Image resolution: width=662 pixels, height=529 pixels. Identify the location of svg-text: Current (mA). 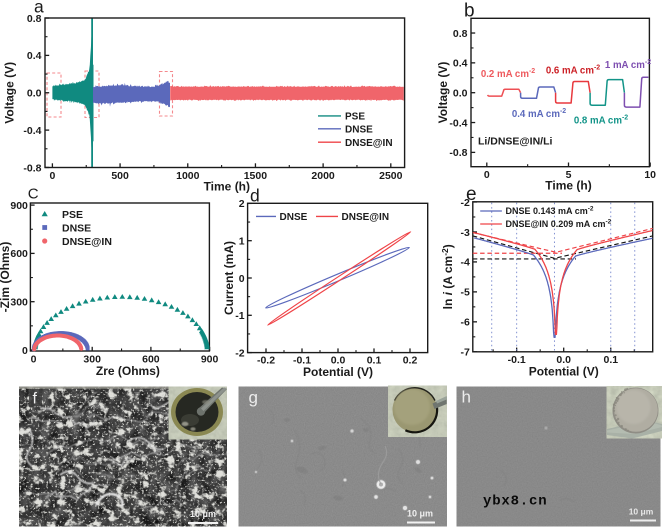
(229, 278).